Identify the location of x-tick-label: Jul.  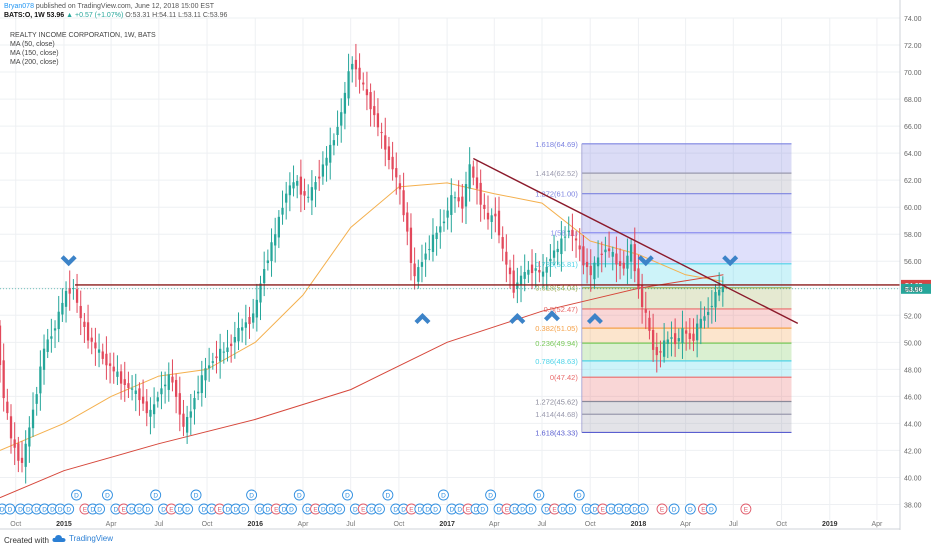
(350, 524).